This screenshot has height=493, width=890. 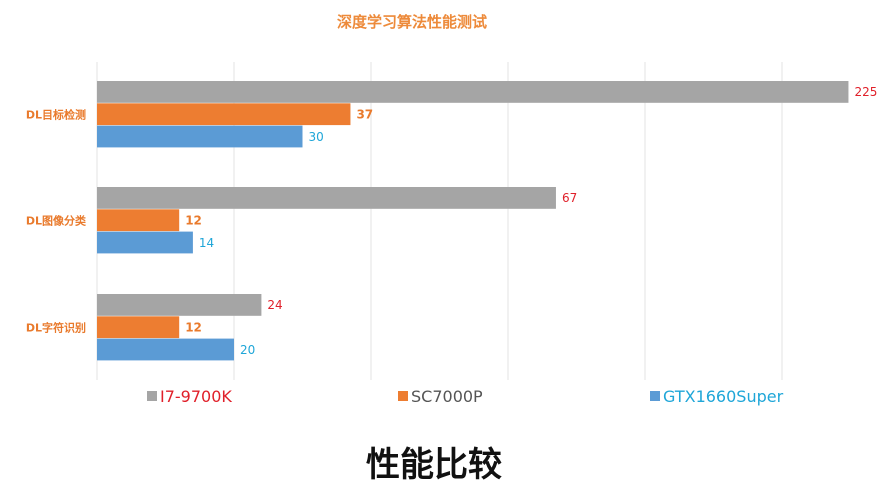 What do you see at coordinates (247, 350) in the screenshot?
I see `data-label: 20` at bounding box center [247, 350].